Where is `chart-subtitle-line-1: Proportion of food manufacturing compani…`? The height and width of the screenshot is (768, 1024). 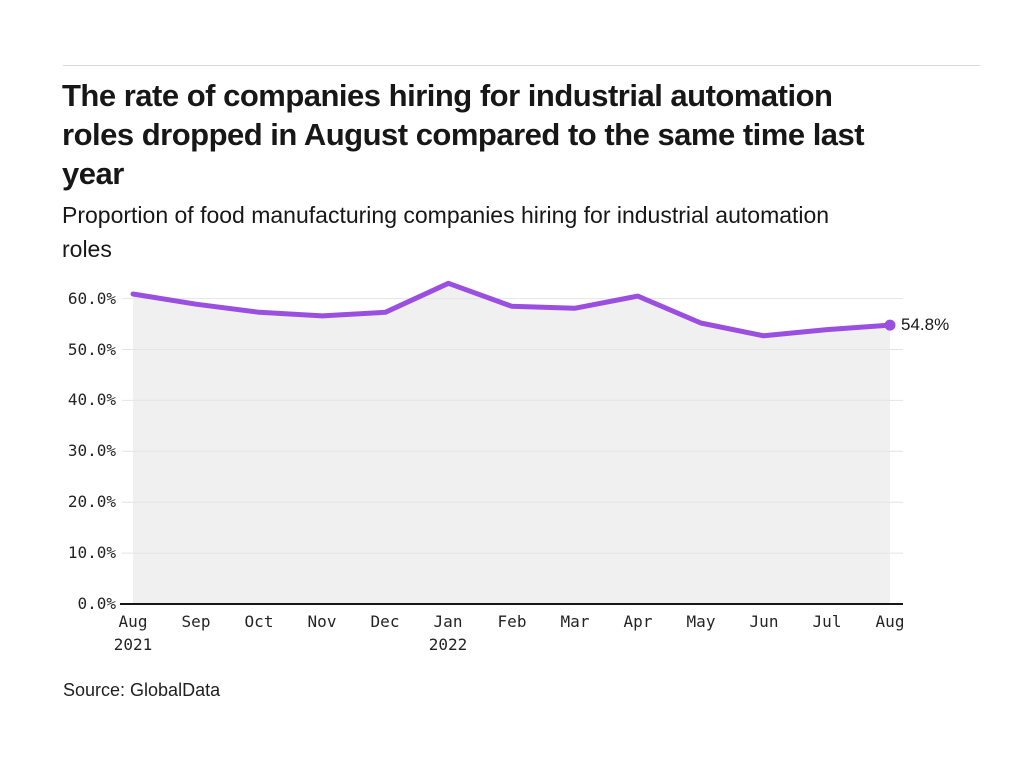
chart-subtitle-line-1: Proportion of food manufacturing compani… is located at coordinates (446, 215).